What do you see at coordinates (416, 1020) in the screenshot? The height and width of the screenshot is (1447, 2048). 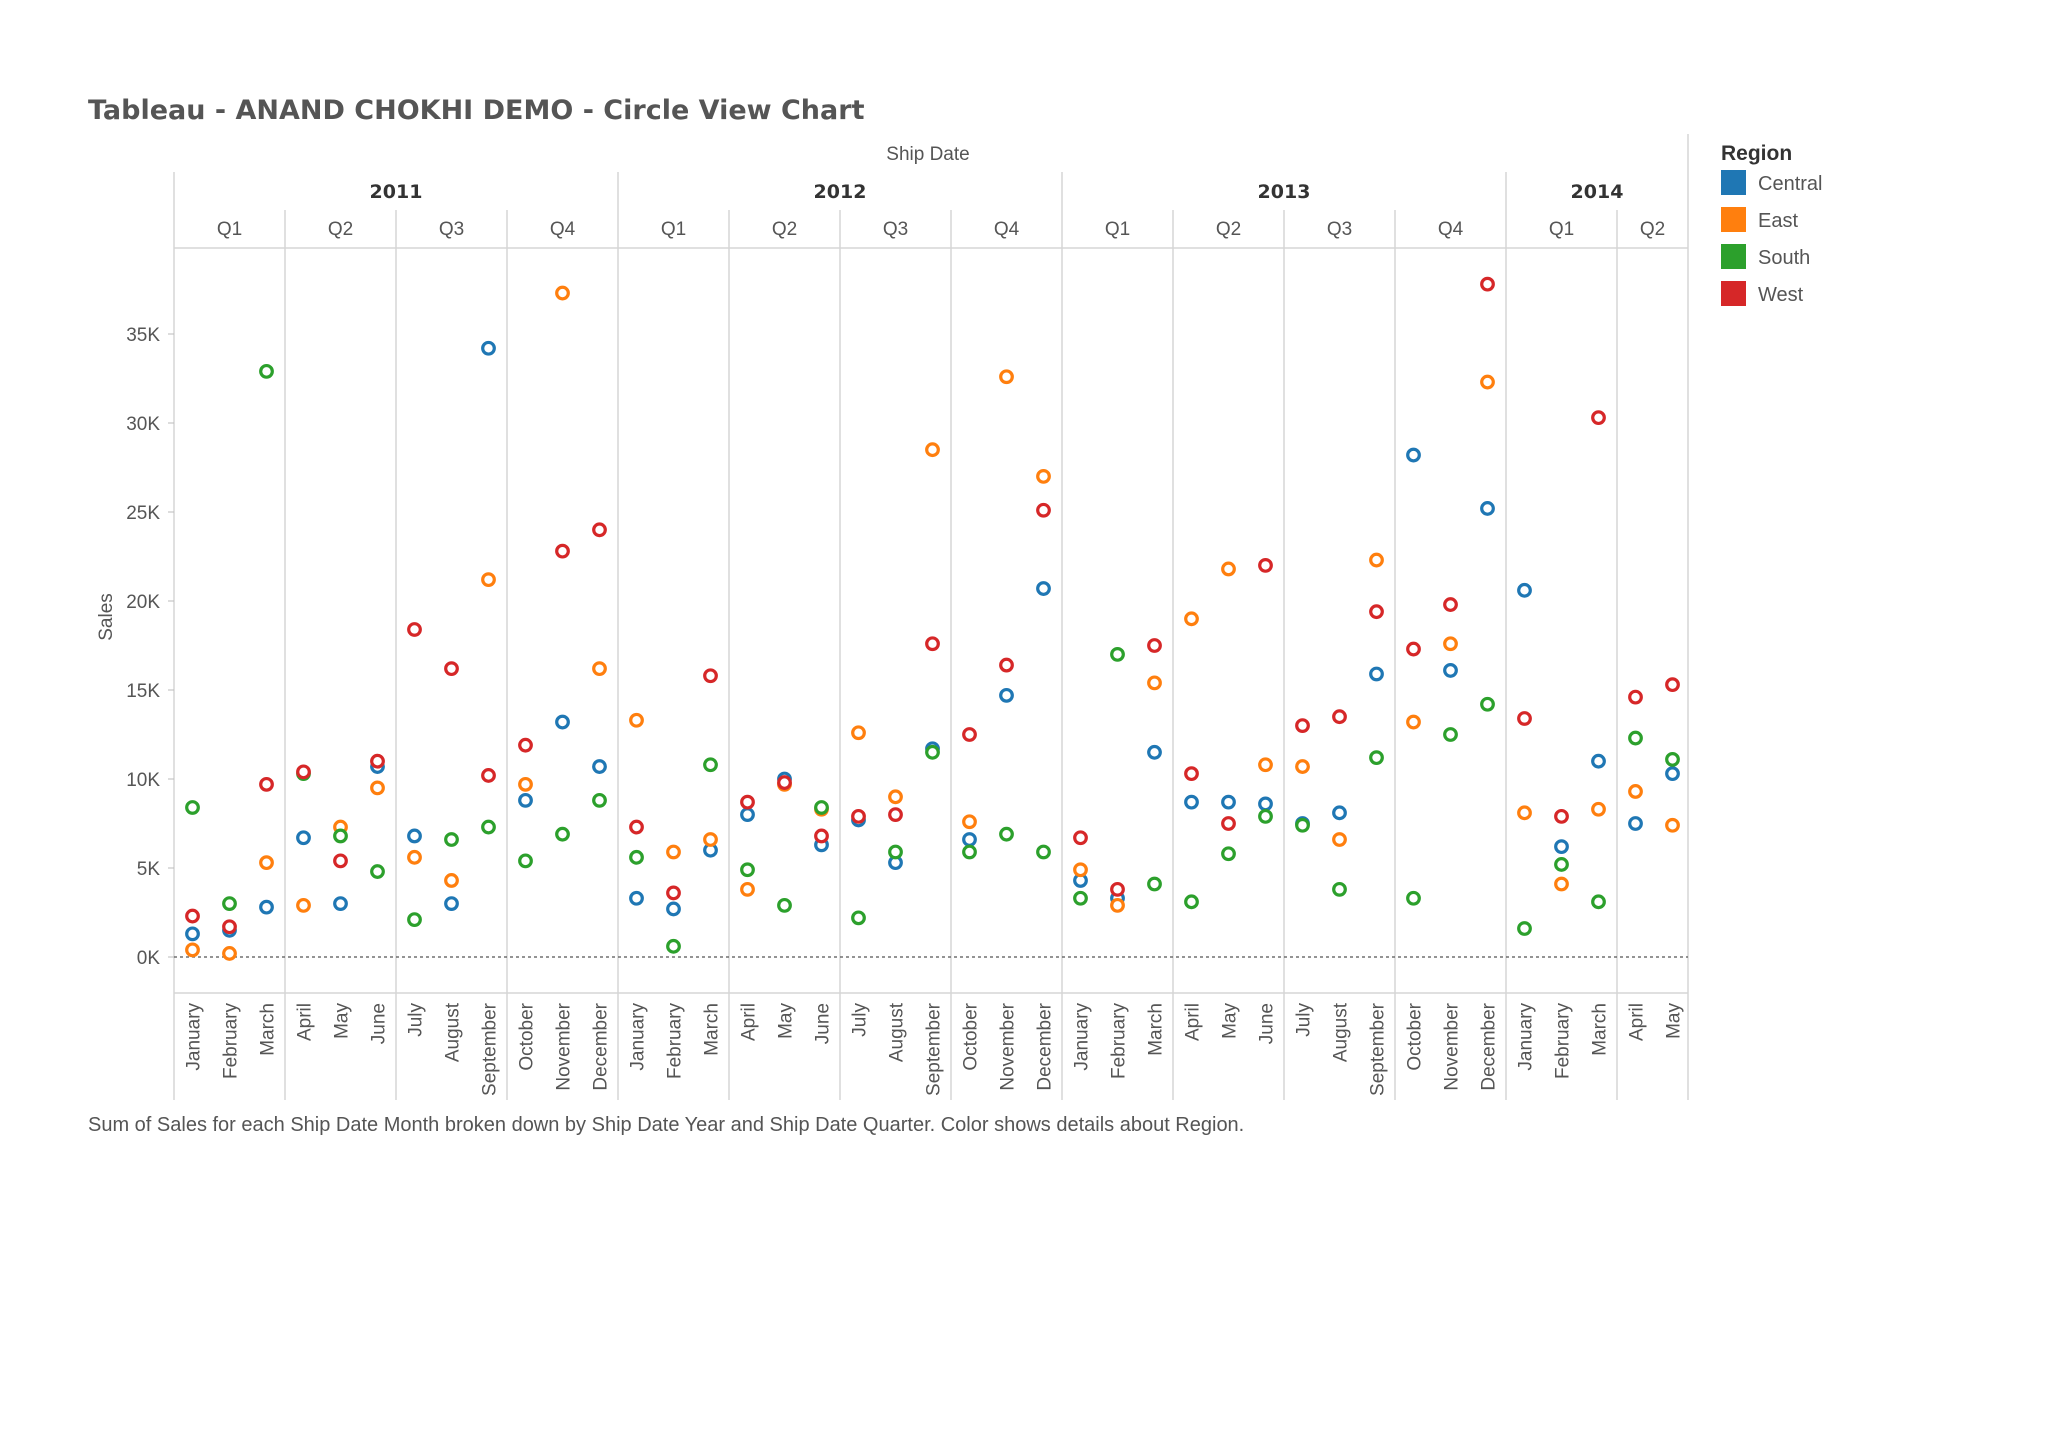 I see `month-label: July` at bounding box center [416, 1020].